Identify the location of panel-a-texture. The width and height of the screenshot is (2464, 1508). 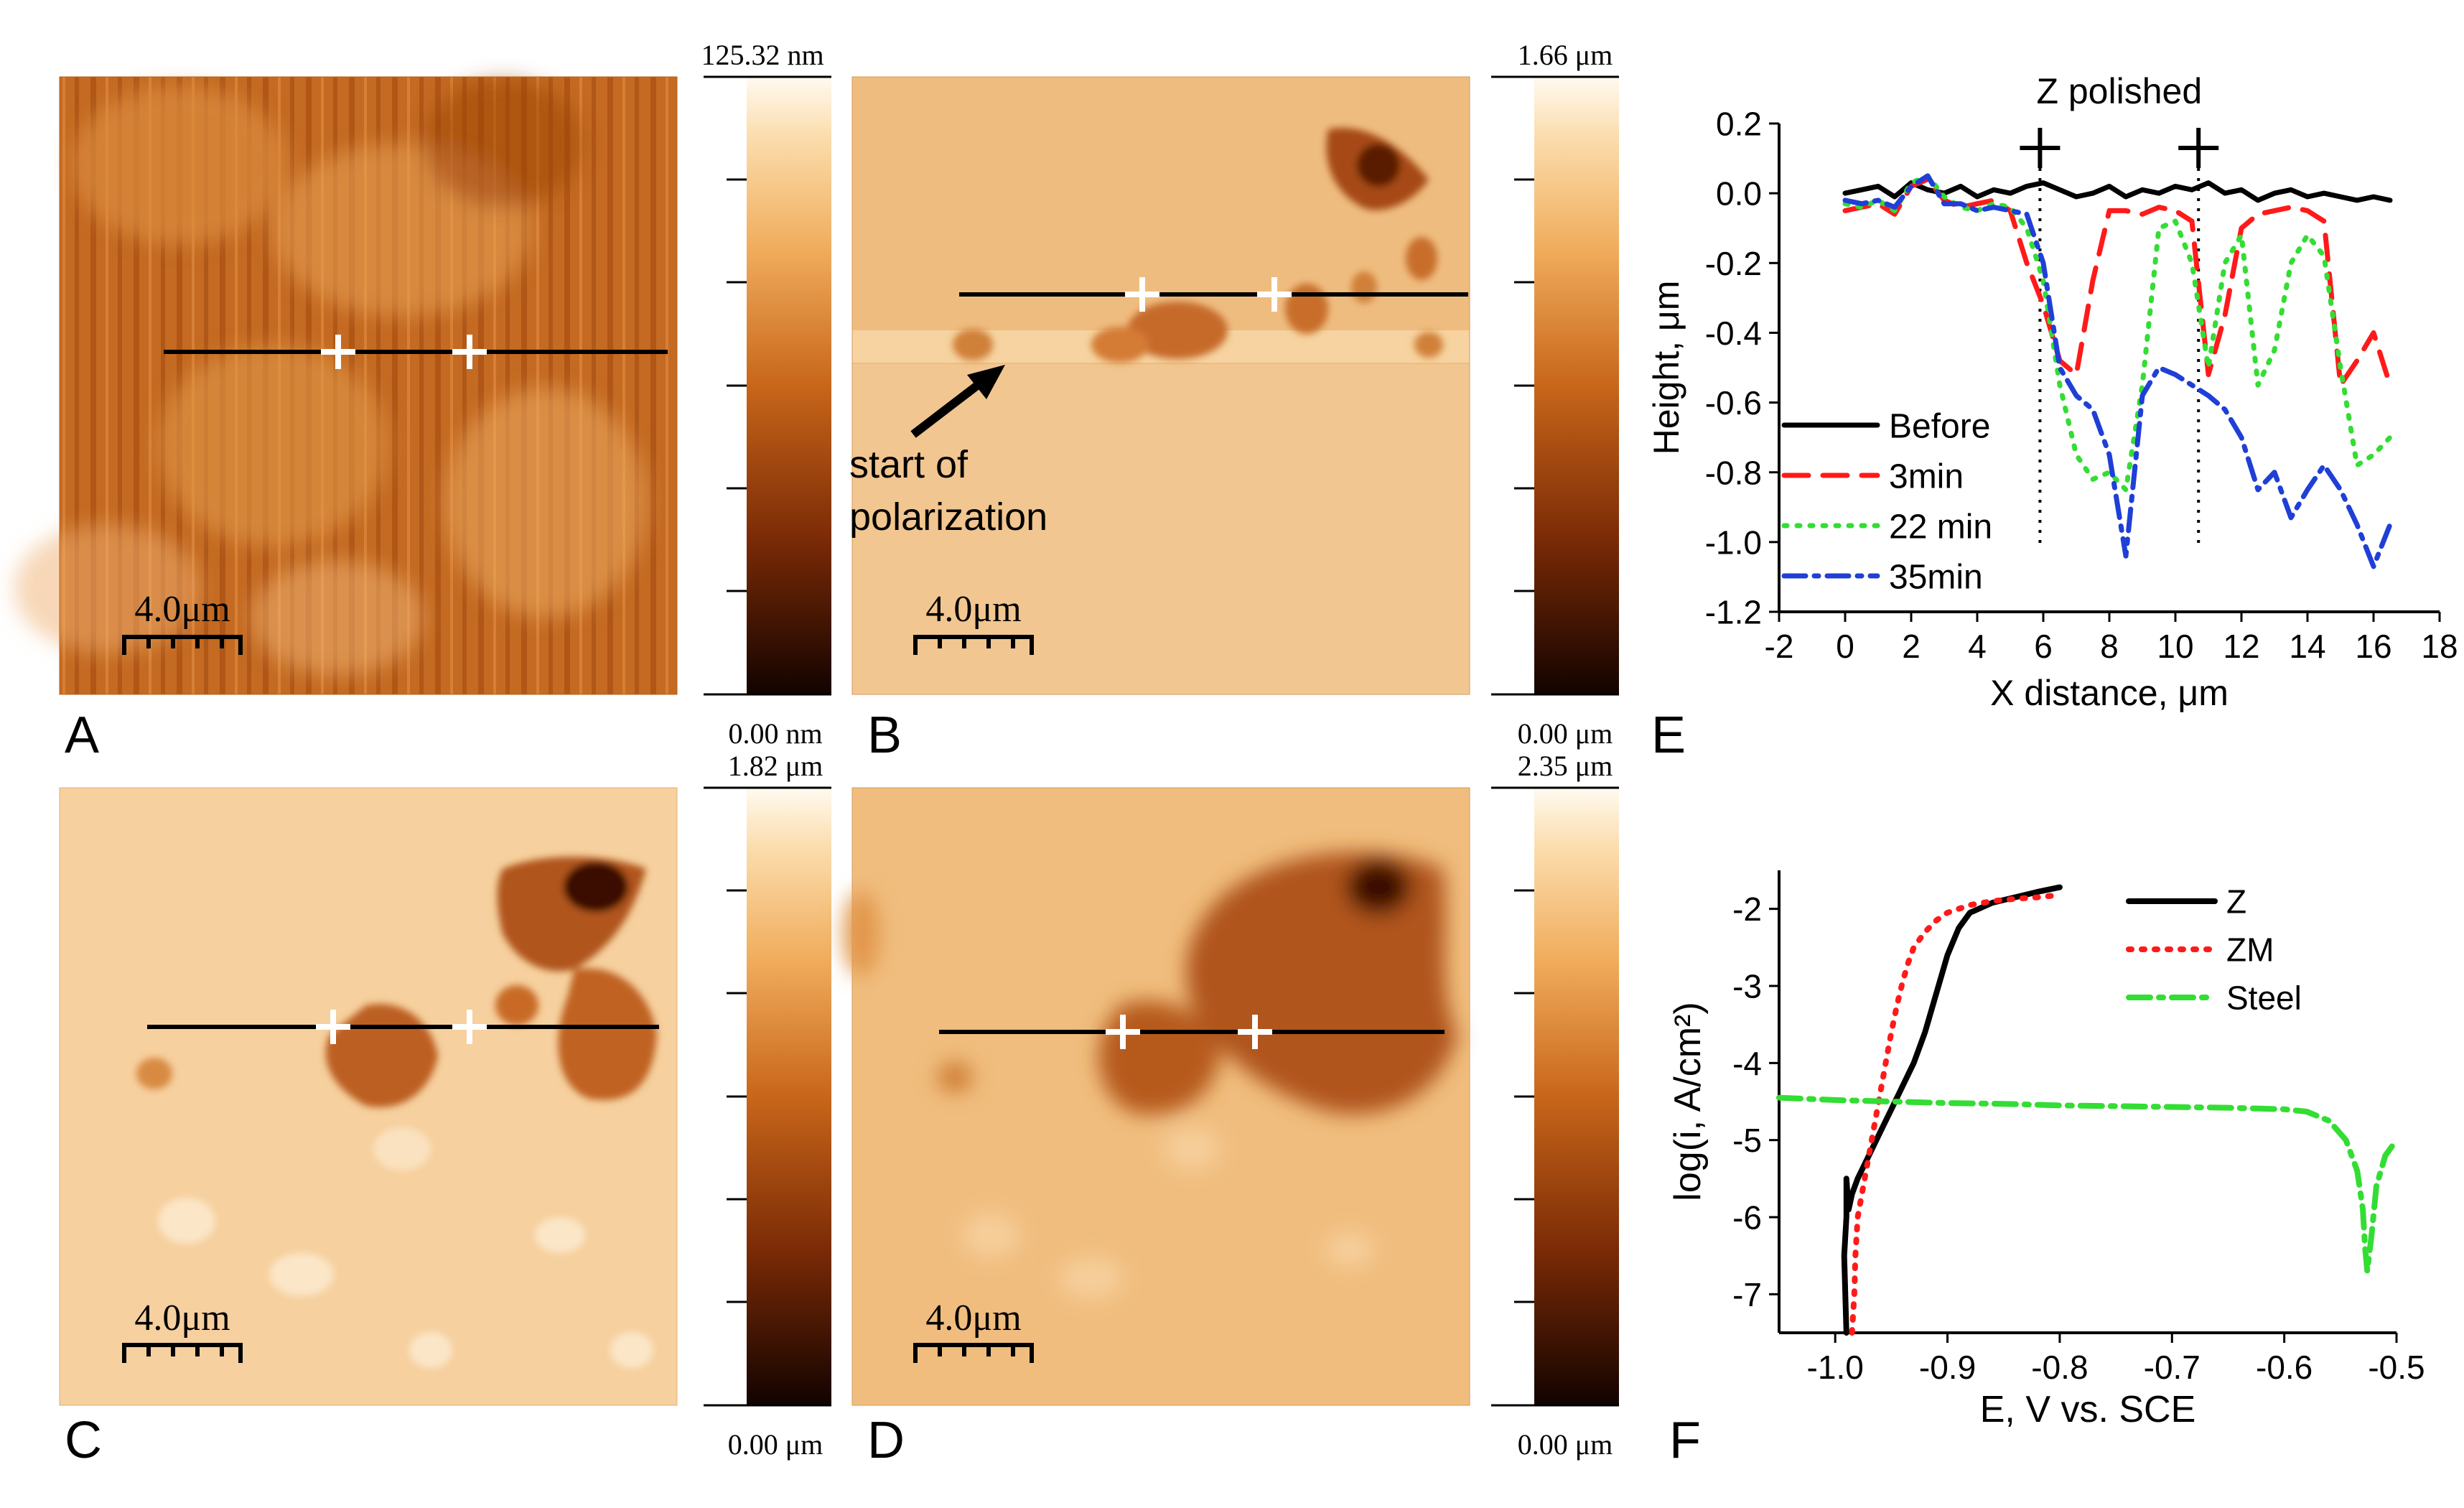
(330, 377).